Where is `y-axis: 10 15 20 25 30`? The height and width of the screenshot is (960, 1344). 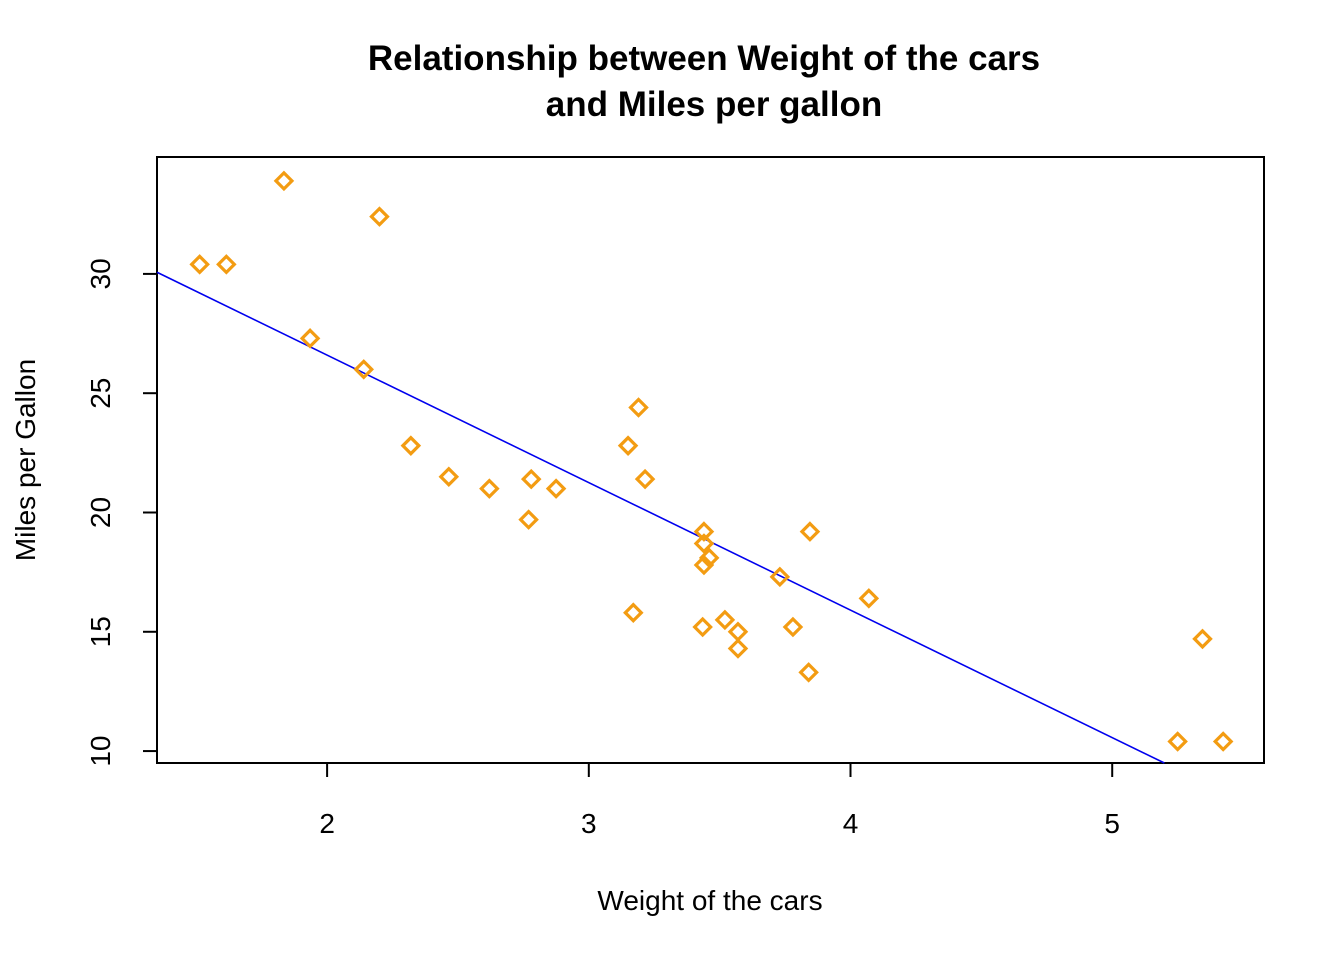 y-axis: 10 15 20 25 30 is located at coordinates (121, 512).